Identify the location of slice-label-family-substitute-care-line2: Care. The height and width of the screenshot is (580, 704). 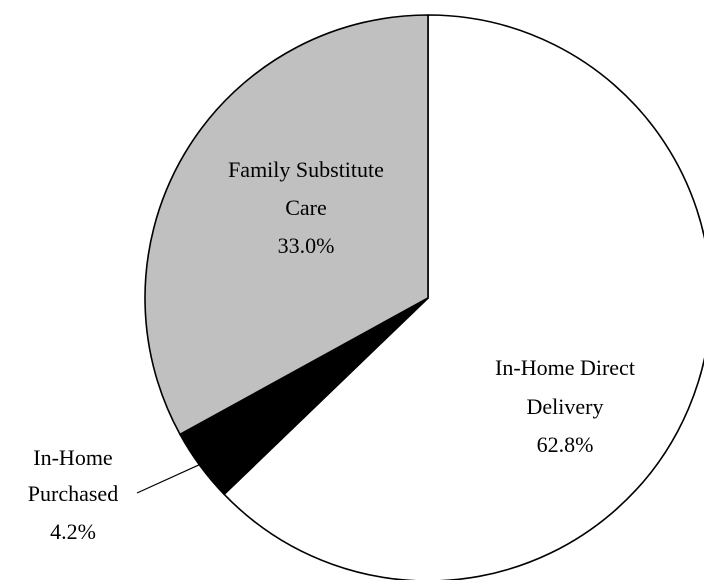
(306, 207).